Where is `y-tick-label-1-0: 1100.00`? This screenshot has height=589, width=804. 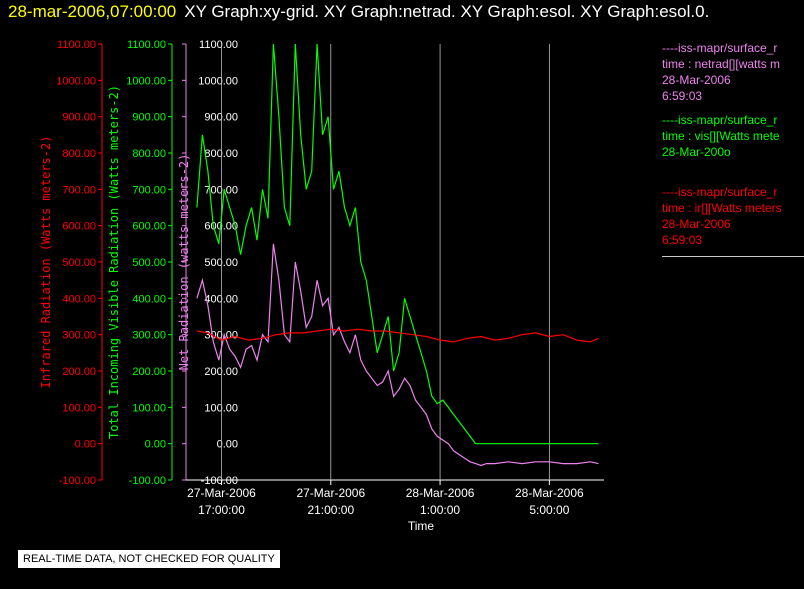 y-tick-label-1-0: 1100.00 is located at coordinates (146, 45).